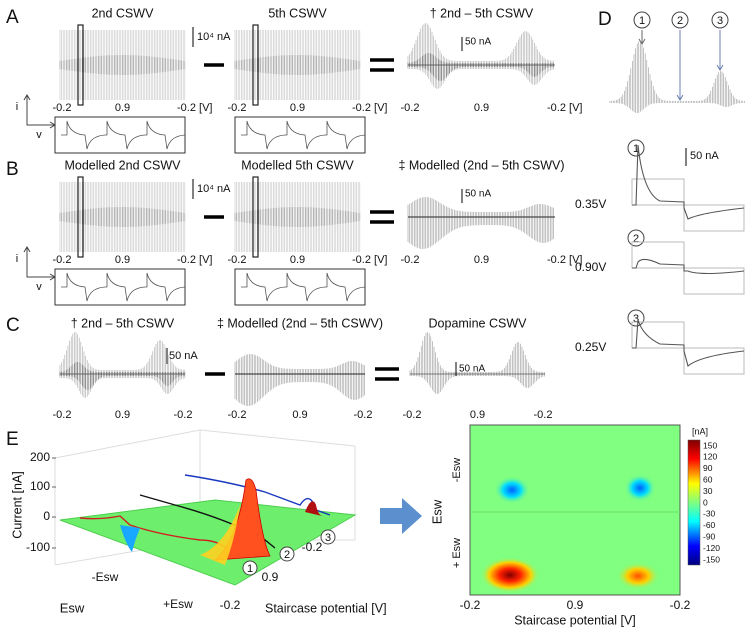  I want to click on tick-label: -150, so click(711, 559).